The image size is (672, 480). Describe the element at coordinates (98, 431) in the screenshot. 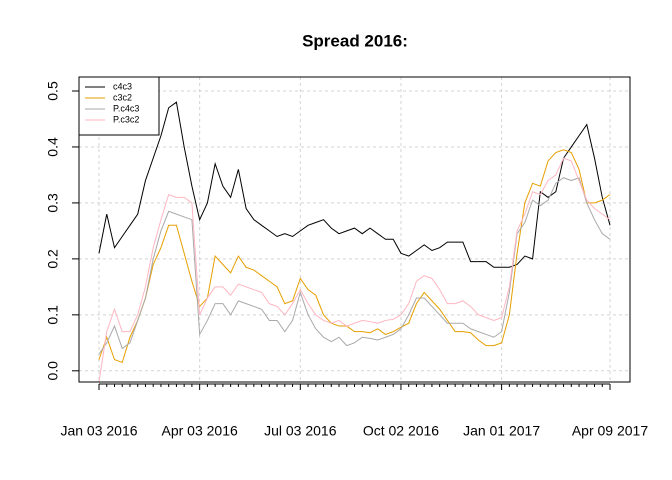

I see `x-tick-label: Jan 03 2016` at that location.